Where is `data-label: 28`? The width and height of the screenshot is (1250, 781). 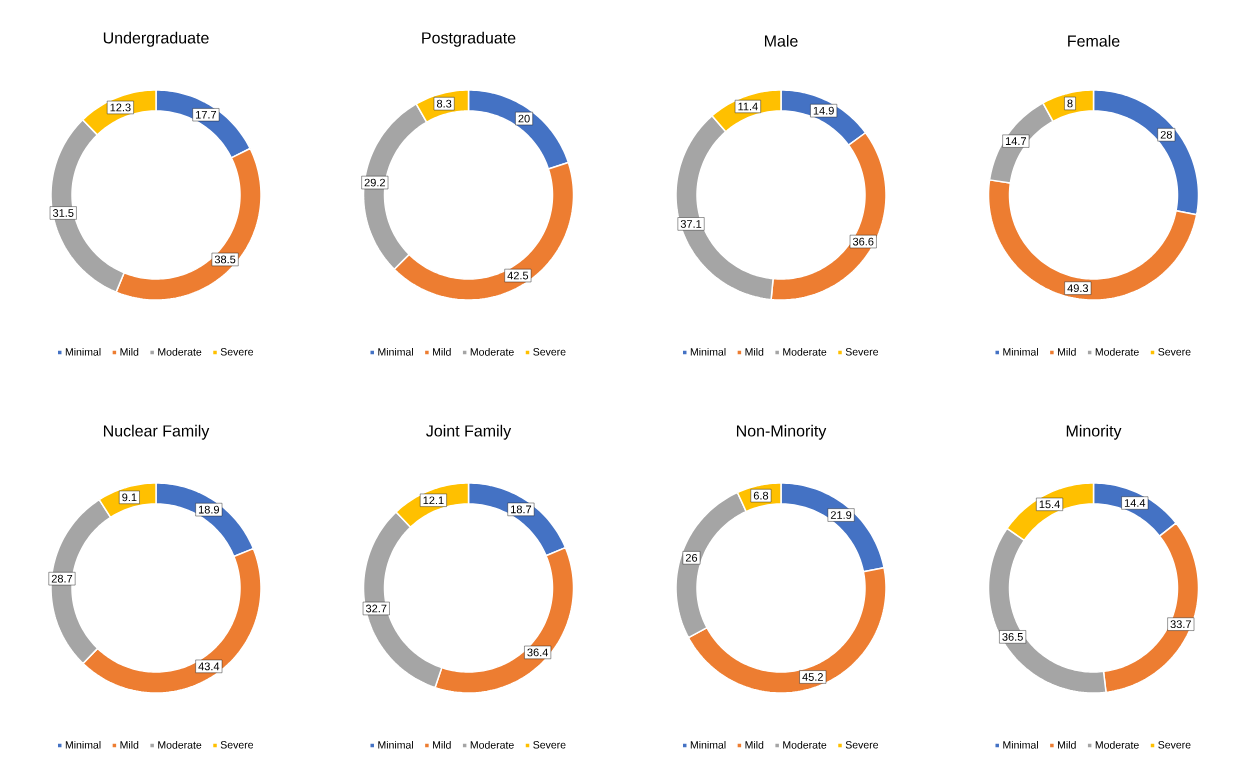 data-label: 28 is located at coordinates (1166, 134).